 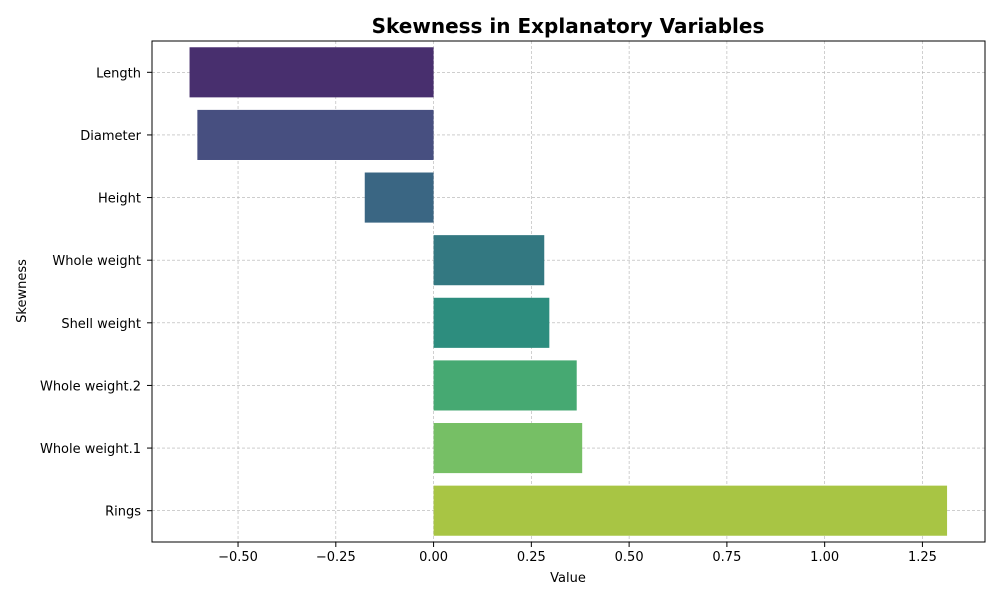 I want to click on bar-height, so click(x=399, y=197).